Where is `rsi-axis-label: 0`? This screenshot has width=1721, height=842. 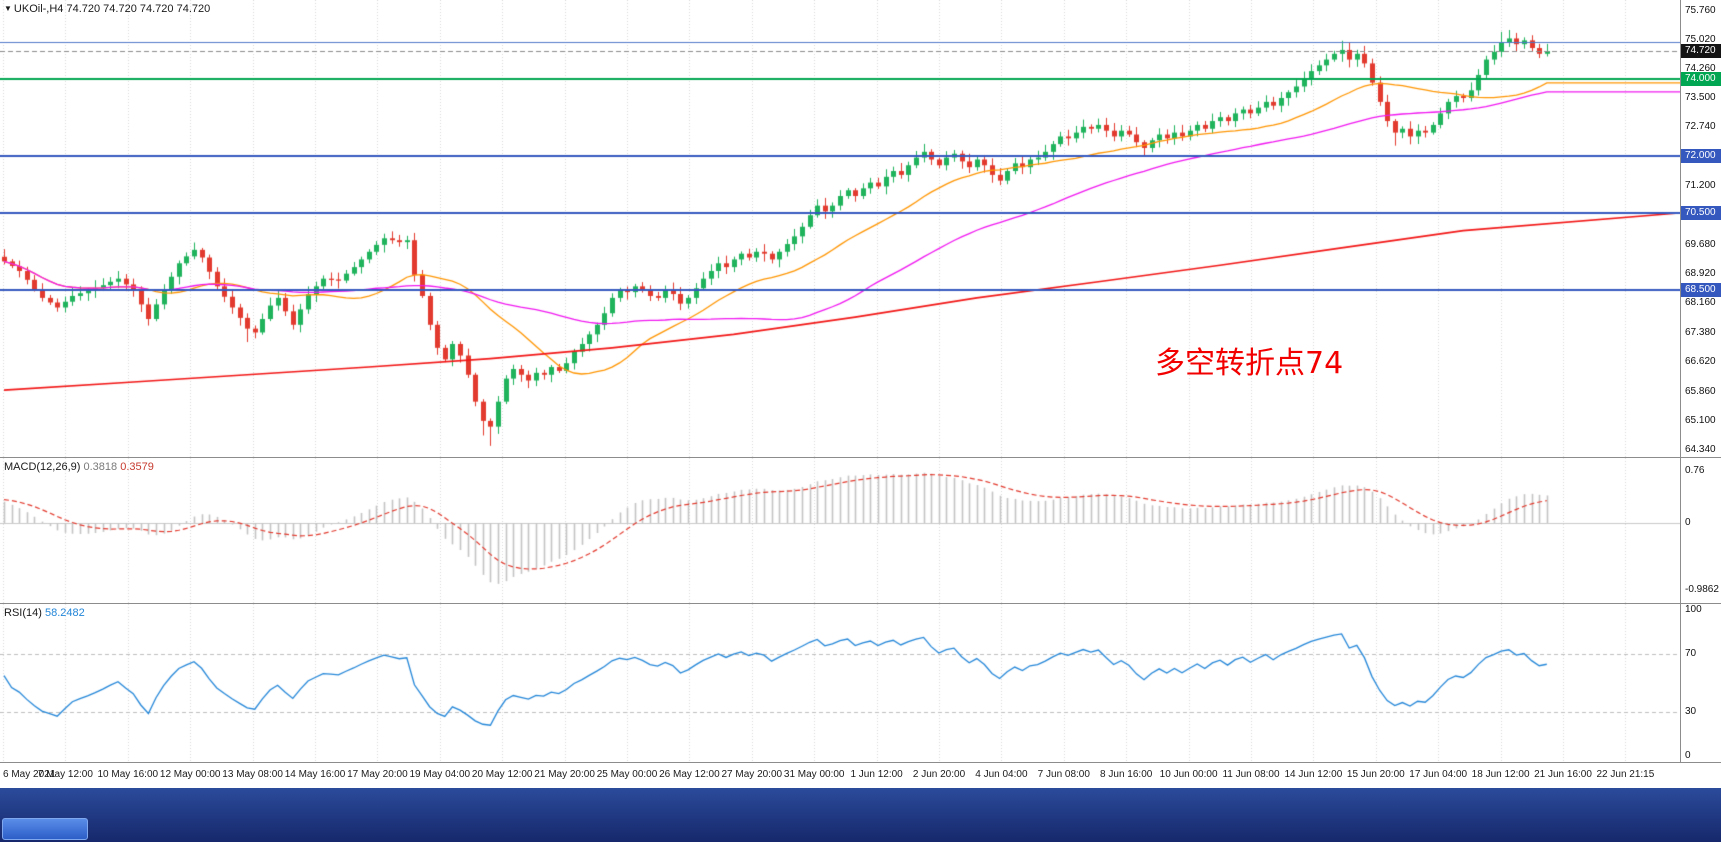 rsi-axis-label: 0 is located at coordinates (1688, 755).